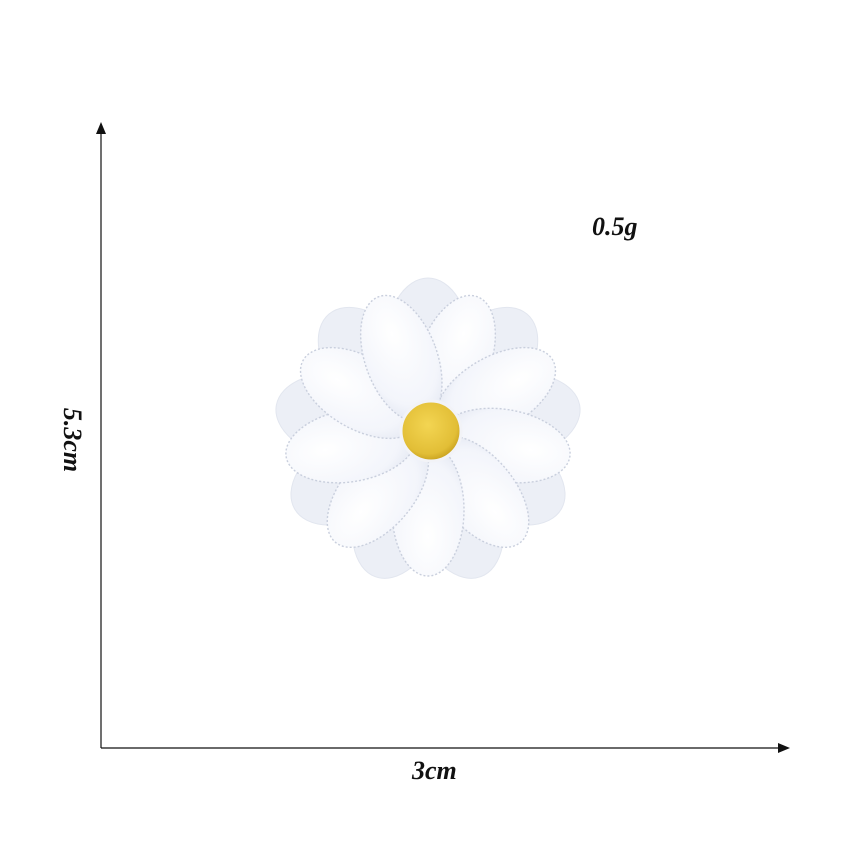 The image size is (850, 850). I want to click on width-label: 3cm, so click(434, 770).